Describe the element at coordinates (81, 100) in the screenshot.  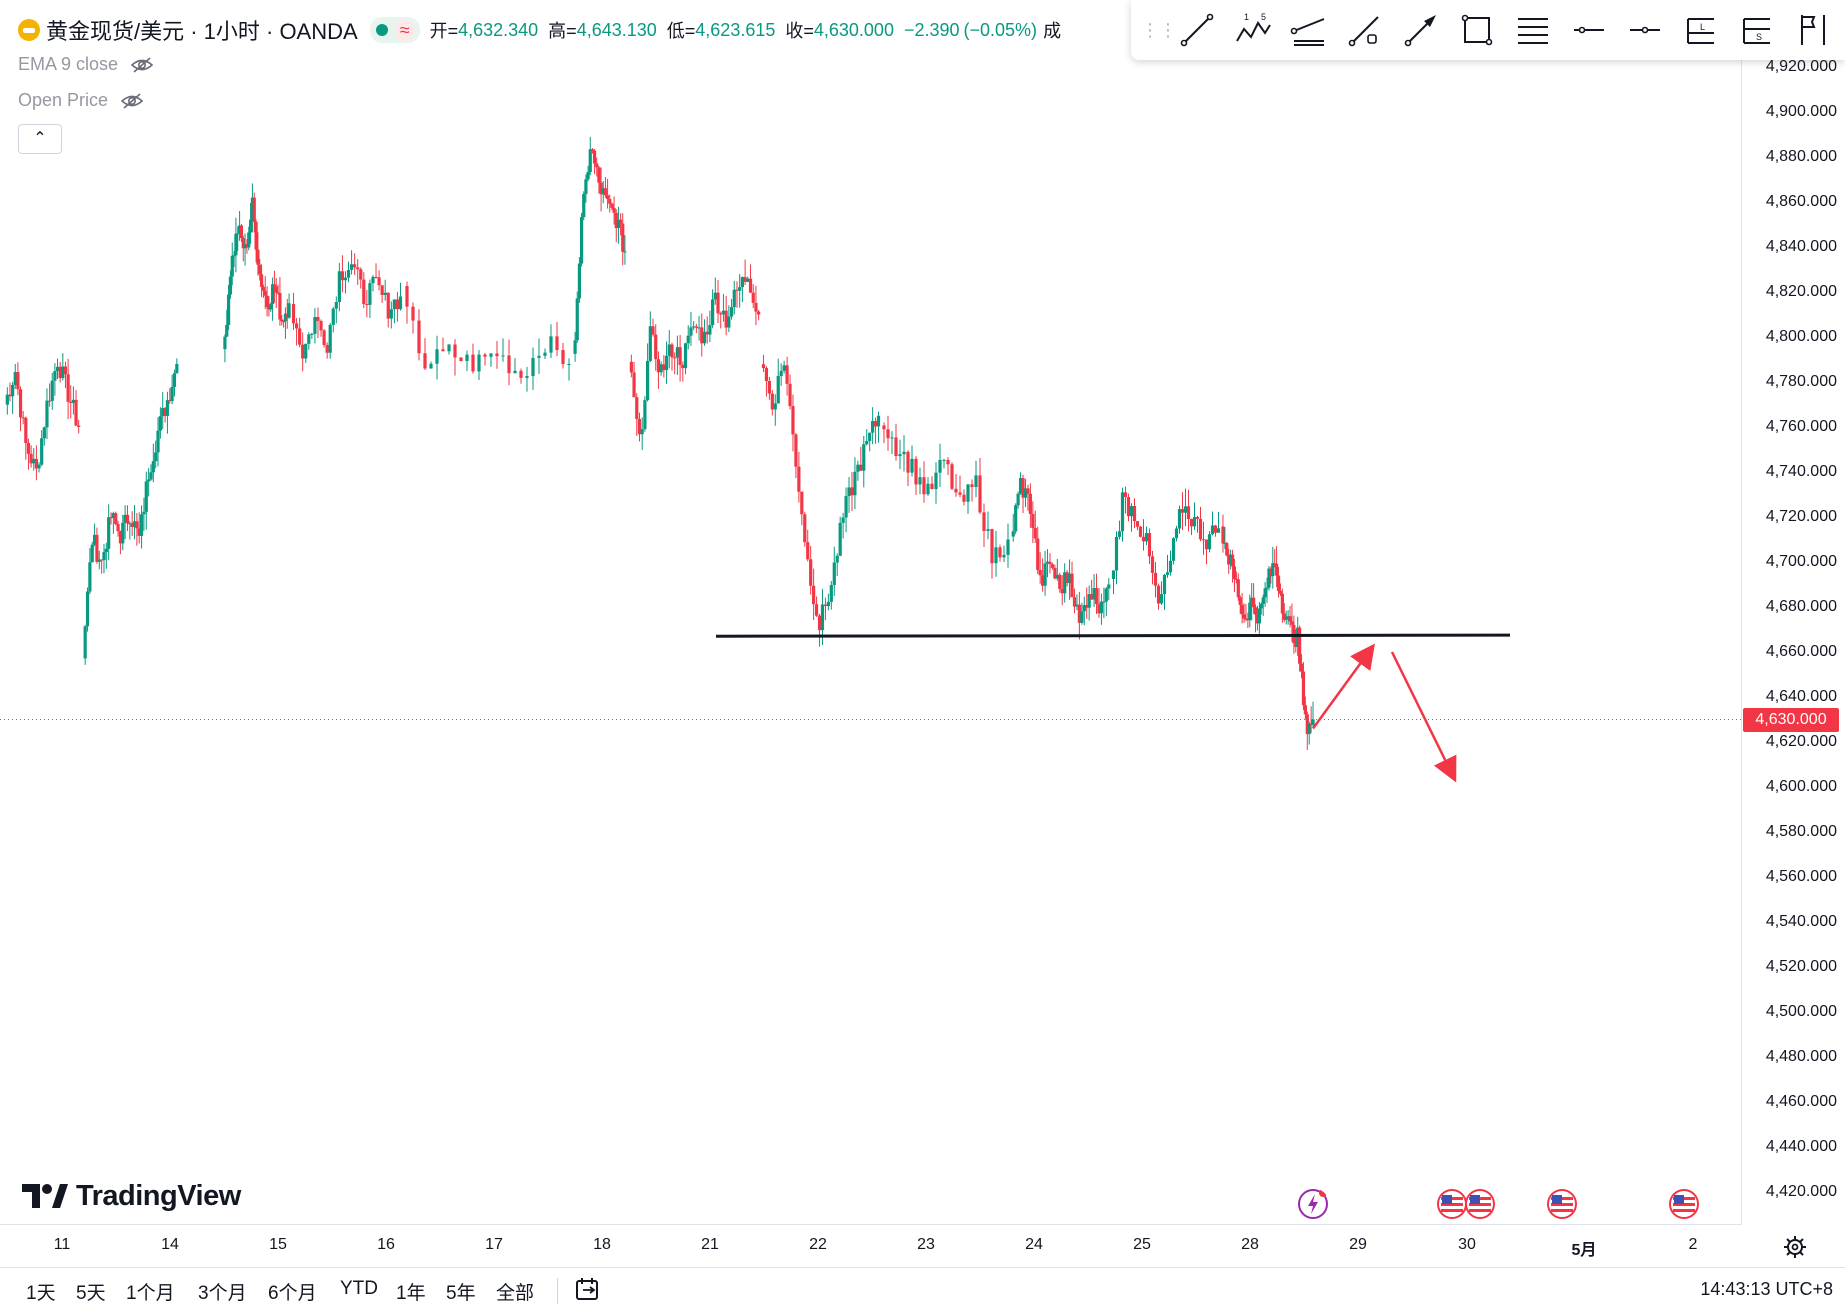
I see `indicator-open-price: Open Price` at that location.